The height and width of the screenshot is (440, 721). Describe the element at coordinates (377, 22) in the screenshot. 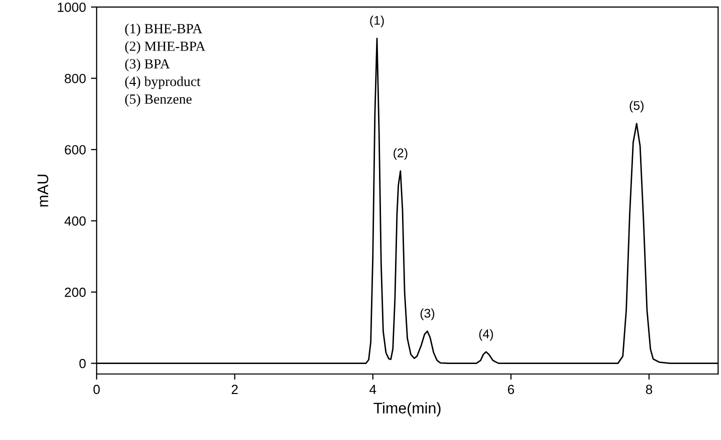

I see `annotation: (1)` at that location.